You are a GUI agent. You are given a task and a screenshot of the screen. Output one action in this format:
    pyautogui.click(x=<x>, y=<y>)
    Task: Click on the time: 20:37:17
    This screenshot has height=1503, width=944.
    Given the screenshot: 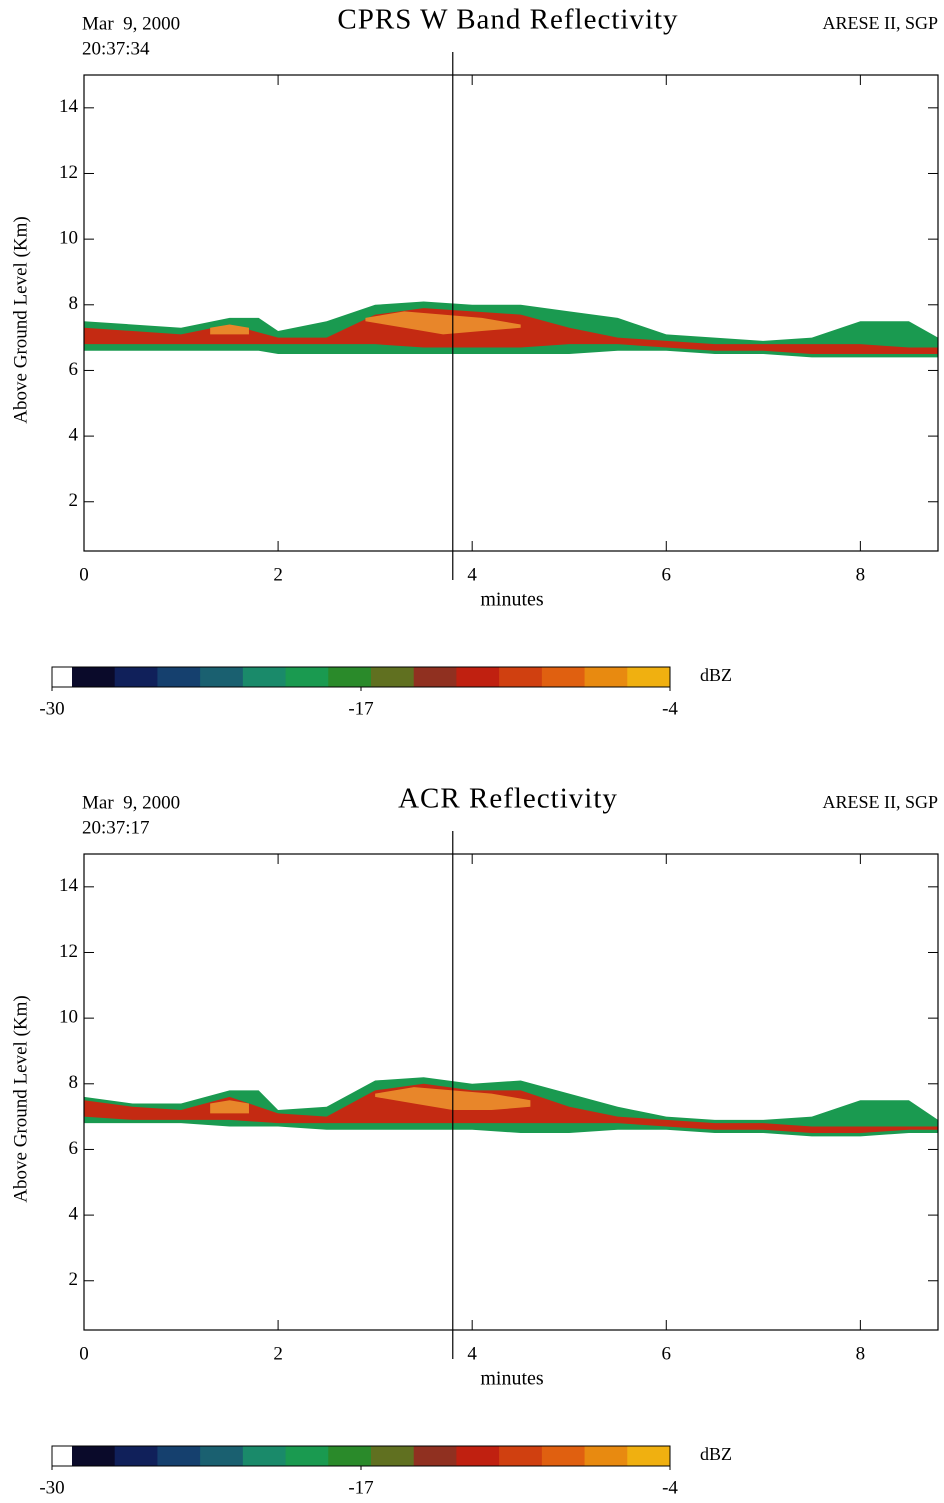 What is the action you would take?
    pyautogui.click(x=116, y=827)
    